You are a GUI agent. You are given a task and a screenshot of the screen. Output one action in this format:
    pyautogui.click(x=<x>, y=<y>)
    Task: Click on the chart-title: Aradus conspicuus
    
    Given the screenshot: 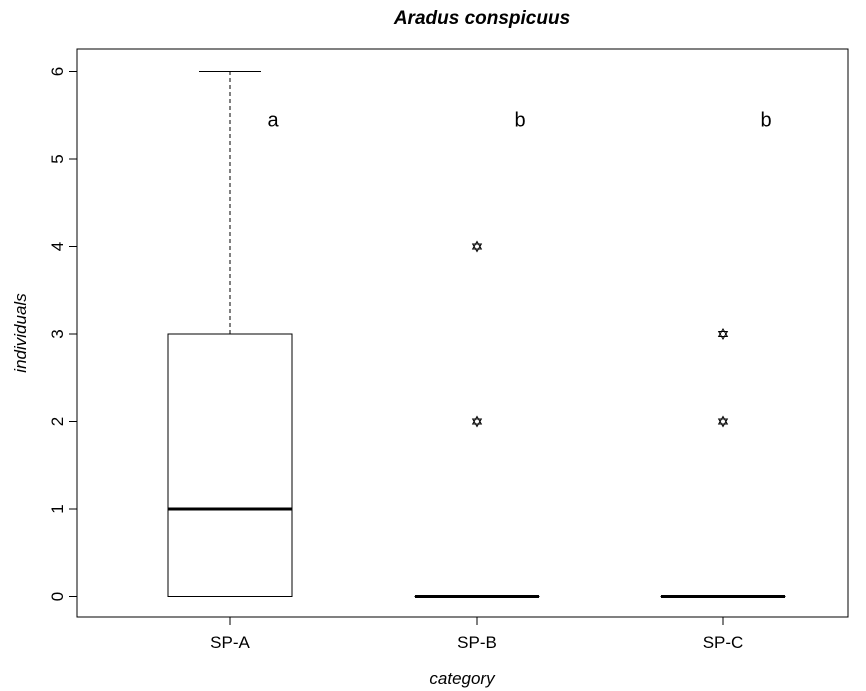 What is the action you would take?
    pyautogui.click(x=481, y=18)
    